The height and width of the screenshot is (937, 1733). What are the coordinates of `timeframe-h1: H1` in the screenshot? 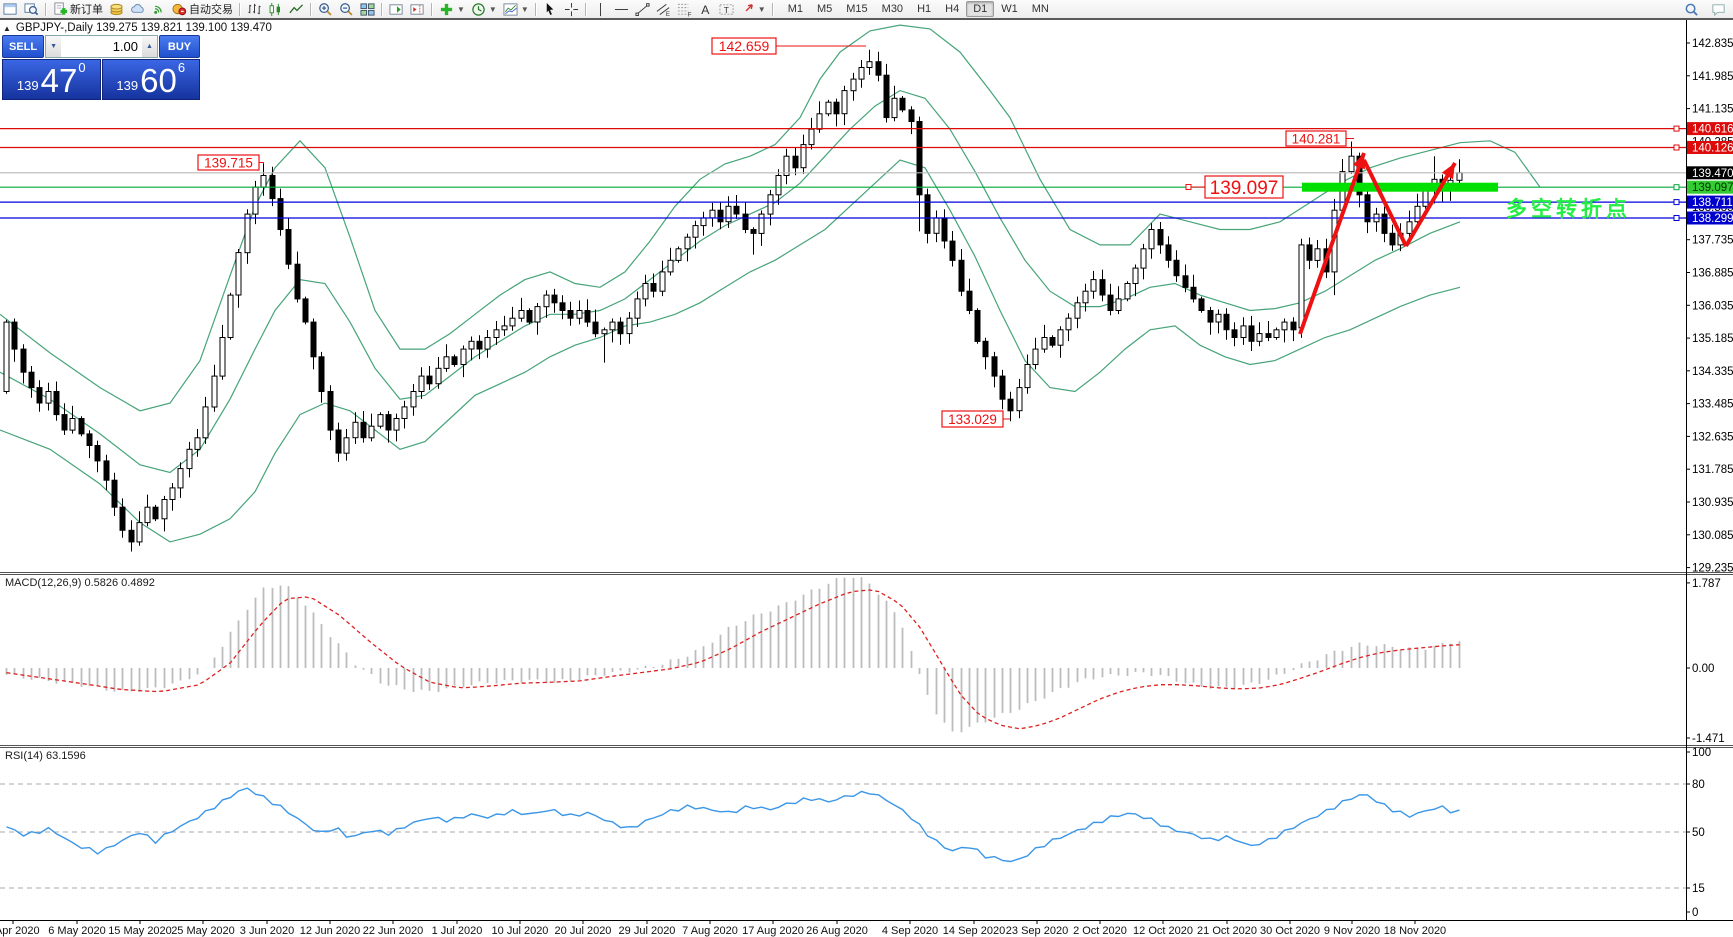 It's located at (924, 9).